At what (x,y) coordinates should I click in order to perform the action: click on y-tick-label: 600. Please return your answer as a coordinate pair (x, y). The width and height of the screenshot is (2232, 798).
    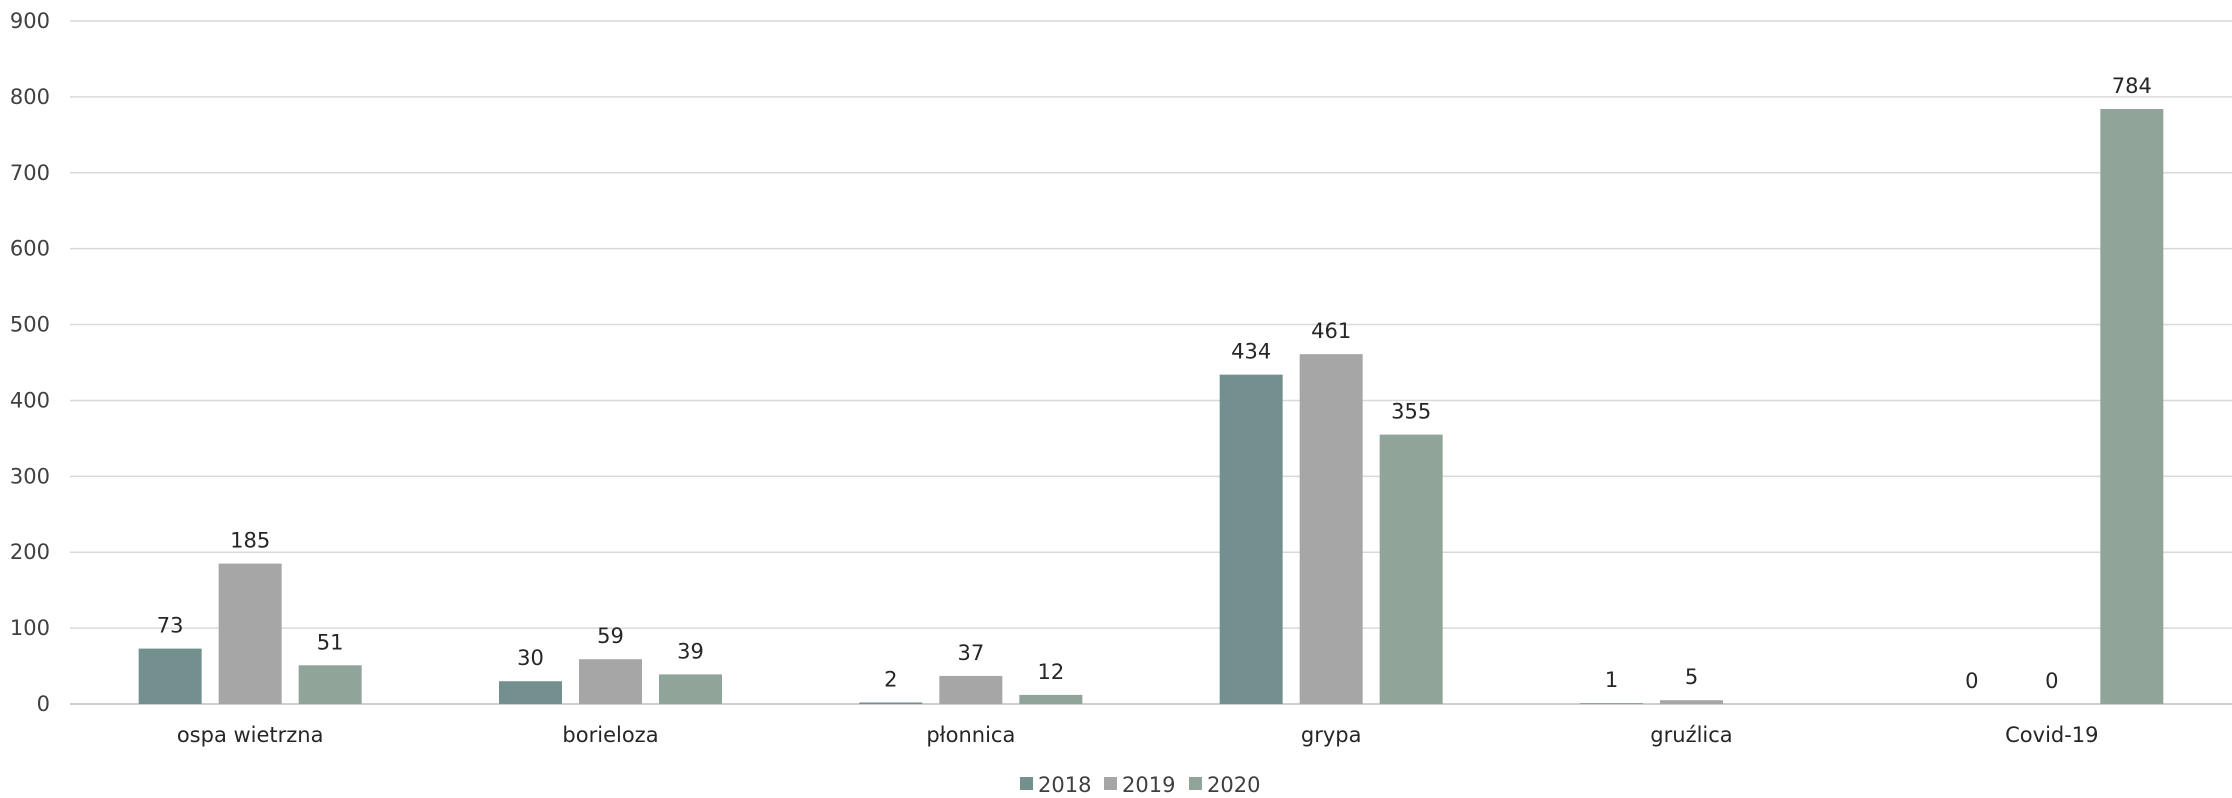
    Looking at the image, I should click on (30, 249).